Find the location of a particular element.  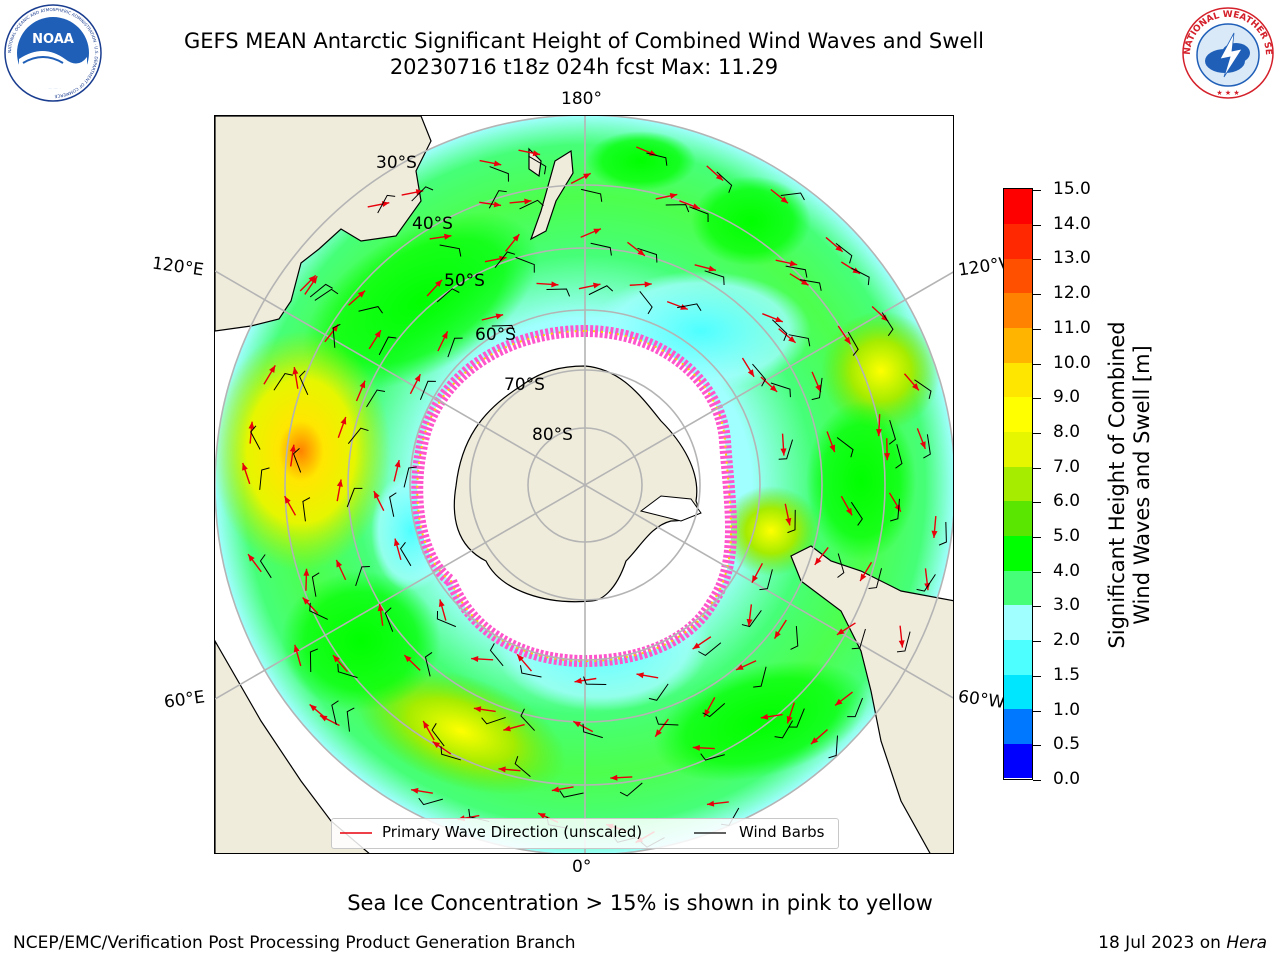

chart-title-line2: 20230716 t18z 024h fcst Max: 11.29 is located at coordinates (584, 67).